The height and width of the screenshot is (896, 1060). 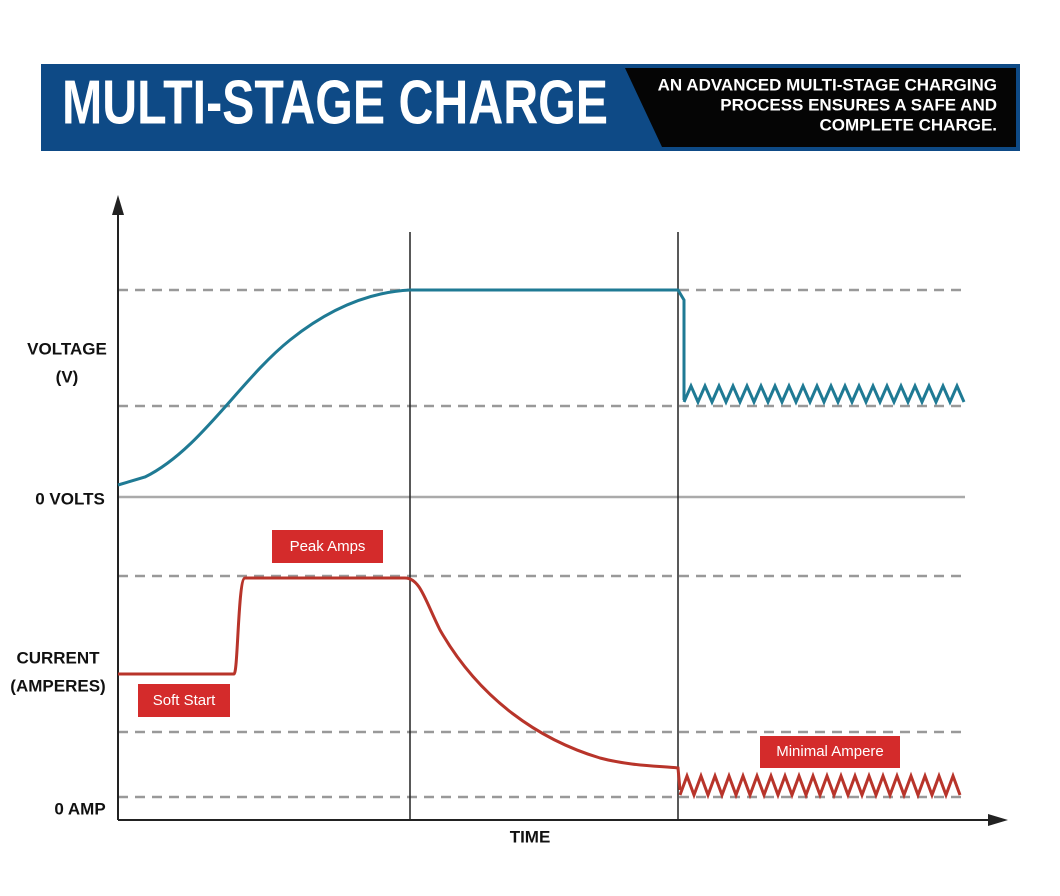 I want to click on current-float-zigzag, so click(x=820, y=785).